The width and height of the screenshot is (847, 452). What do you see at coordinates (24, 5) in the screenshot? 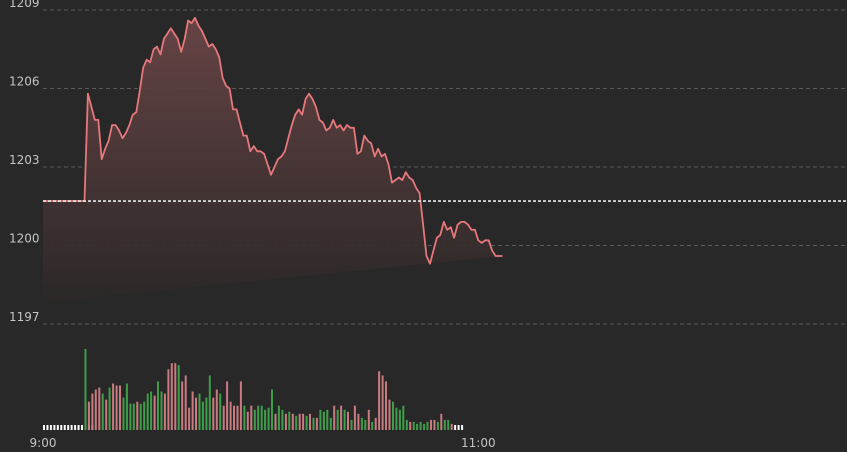
I see `y-tick-label-0: 1209` at bounding box center [24, 5].